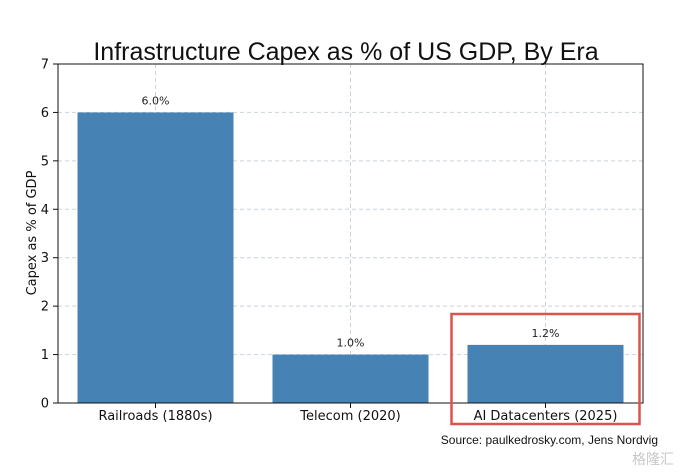  I want to click on data-label: 1.2%, so click(546, 333).